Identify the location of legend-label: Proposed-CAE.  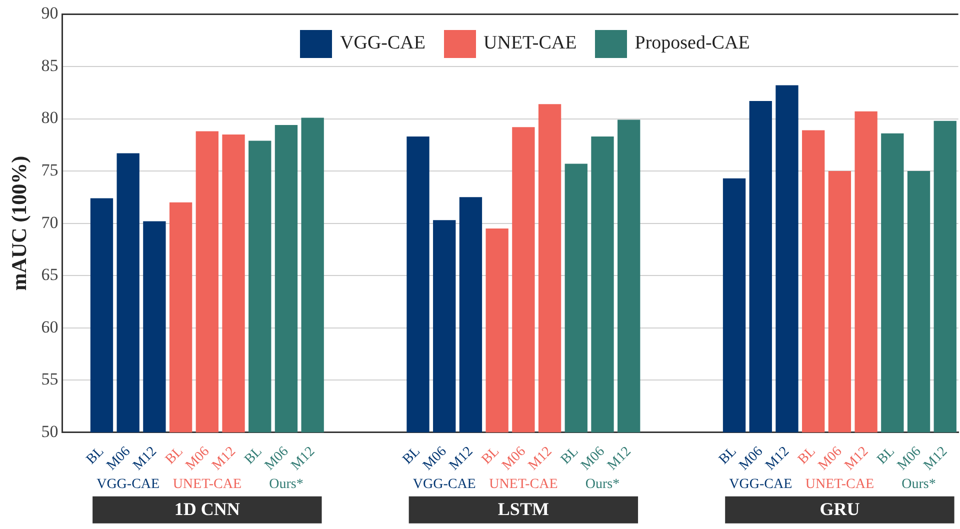
(692, 43).